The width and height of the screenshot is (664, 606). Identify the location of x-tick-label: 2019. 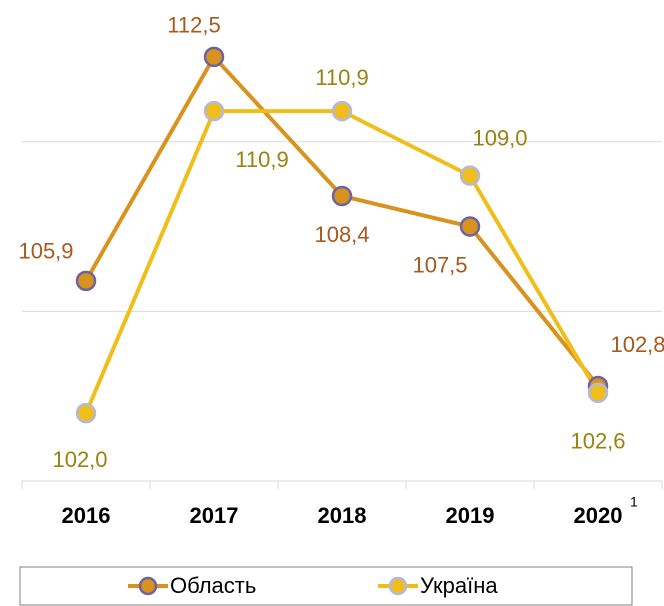
(470, 515).